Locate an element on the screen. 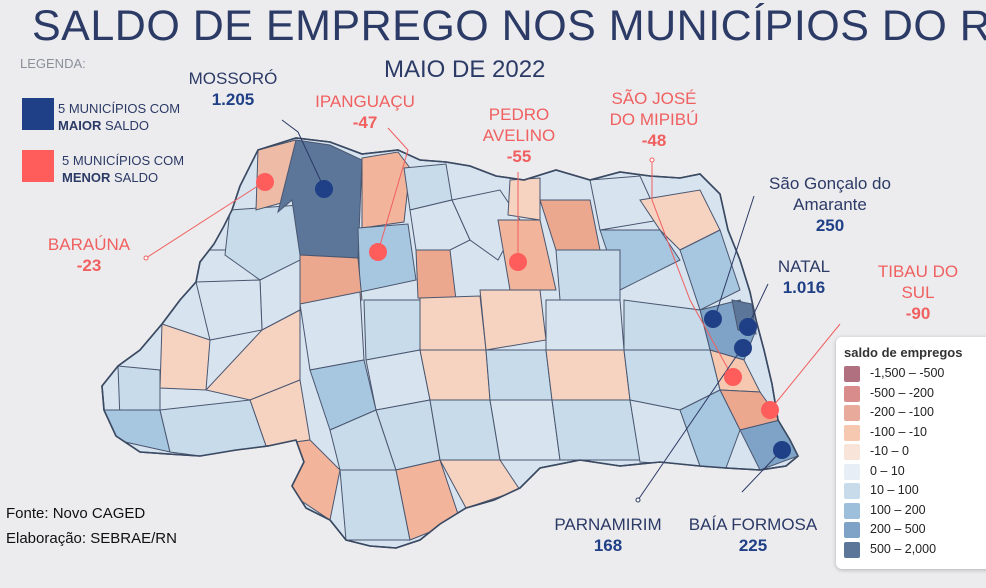 Image resolution: width=986 pixels, height=588 pixels. label-baia-formosa: BAÍA FORMOSA 225 is located at coordinates (753, 535).